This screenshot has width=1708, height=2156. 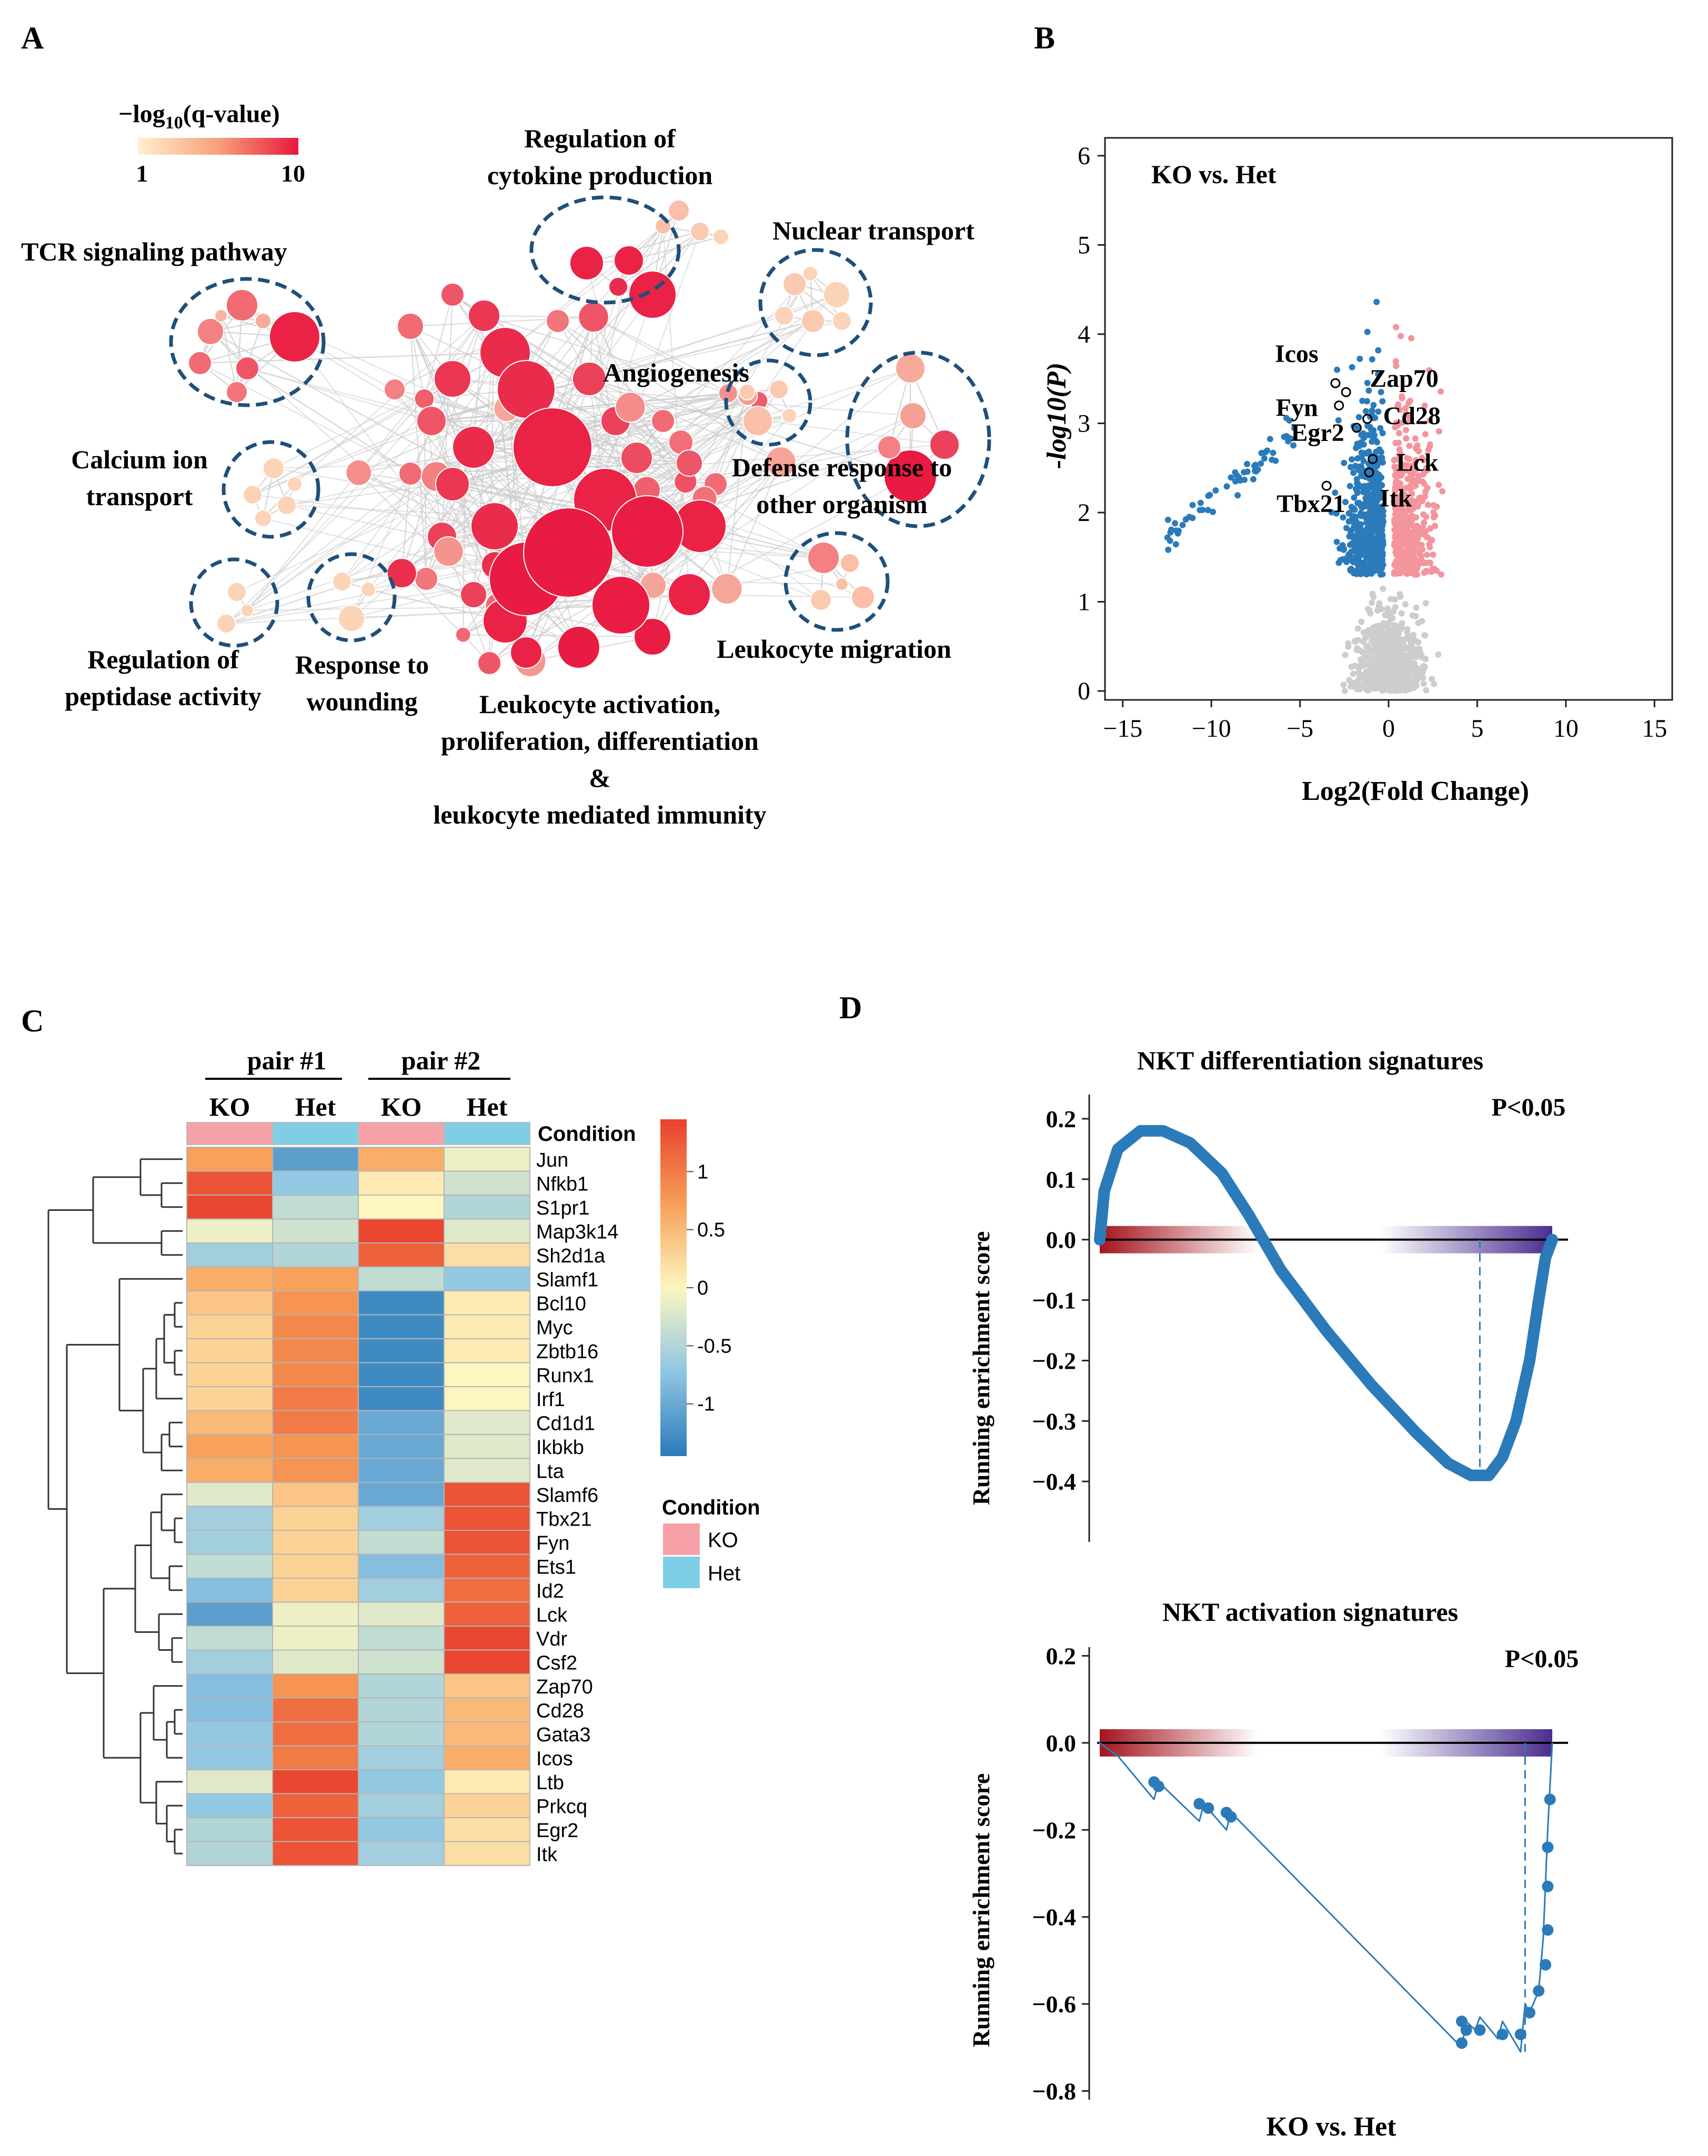 What do you see at coordinates (562, 1184) in the screenshot?
I see `heatmap-row-label: Nfkb1` at bounding box center [562, 1184].